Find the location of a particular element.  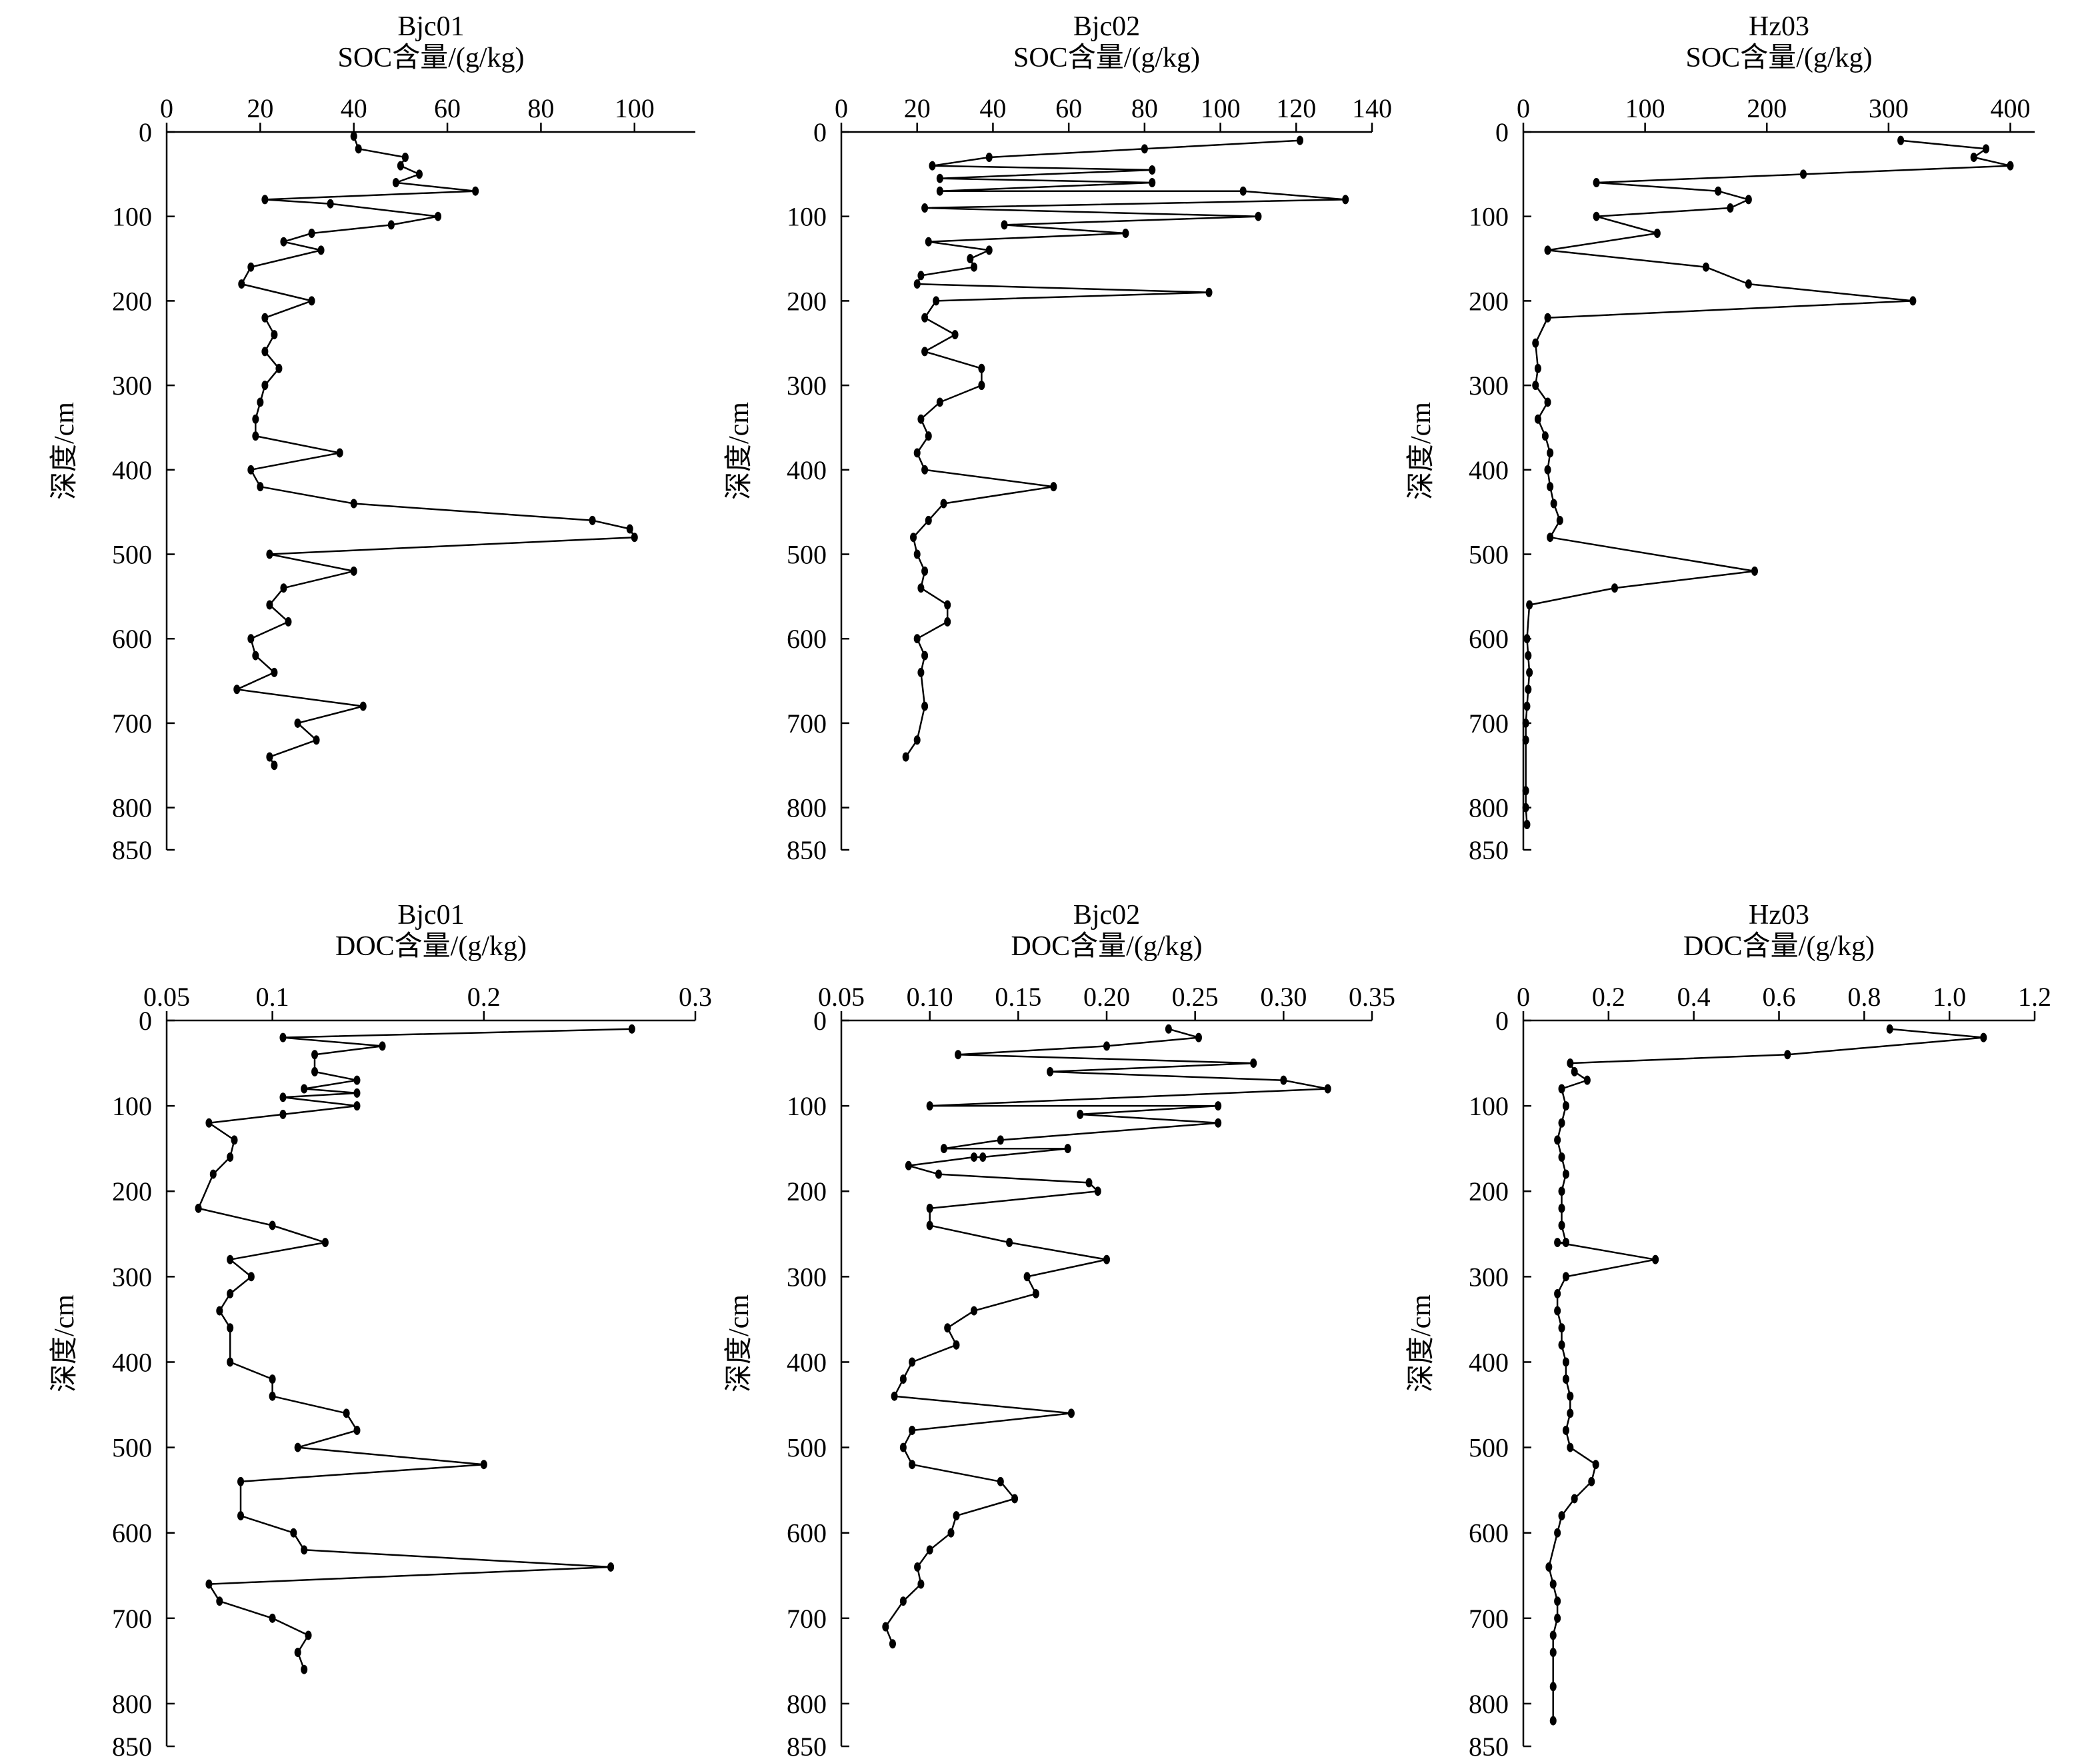

x-tick-label: 0.1 is located at coordinates (272, 997).